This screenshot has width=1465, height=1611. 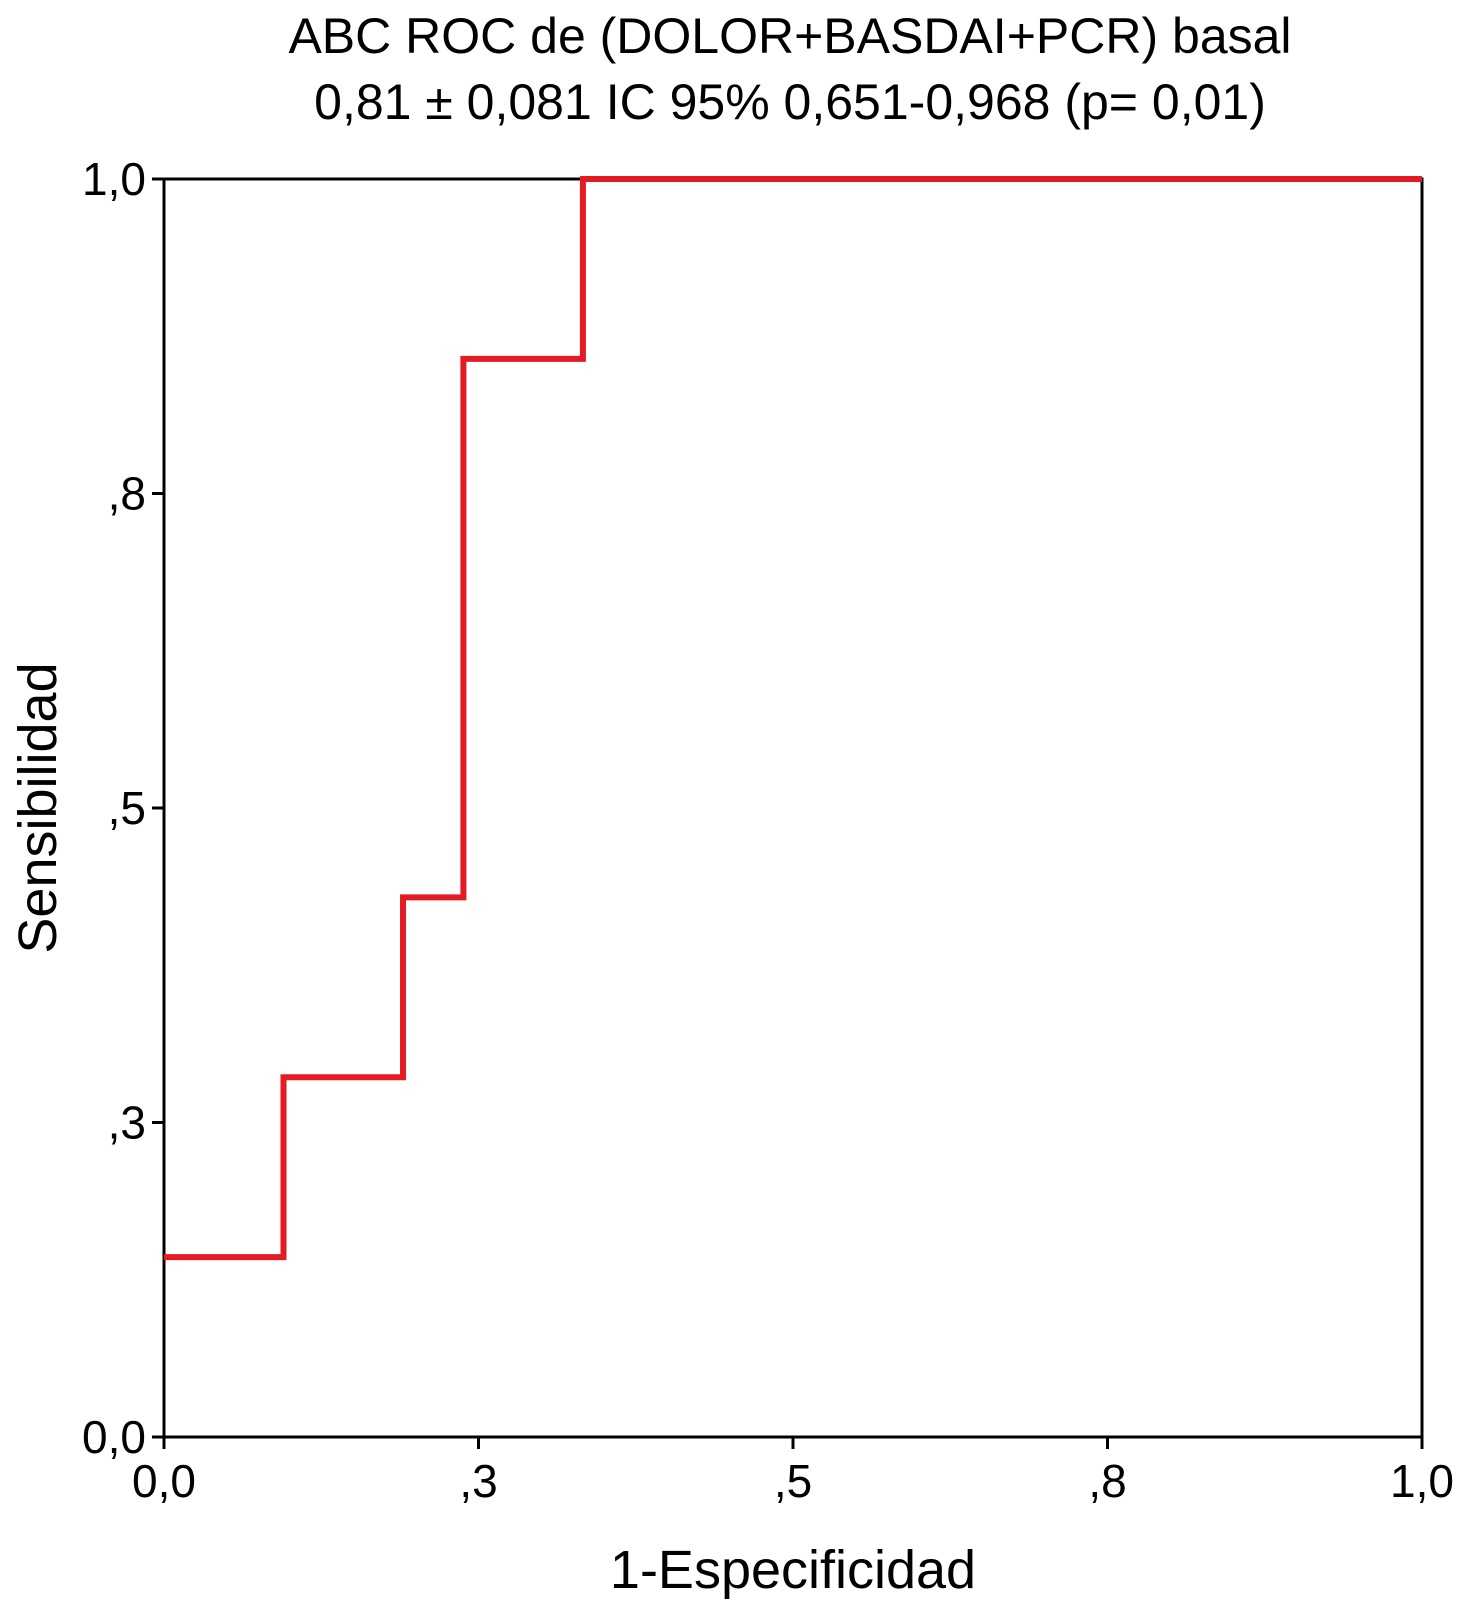 What do you see at coordinates (478, 1481) in the screenshot?
I see `x-tick-label: ,3` at bounding box center [478, 1481].